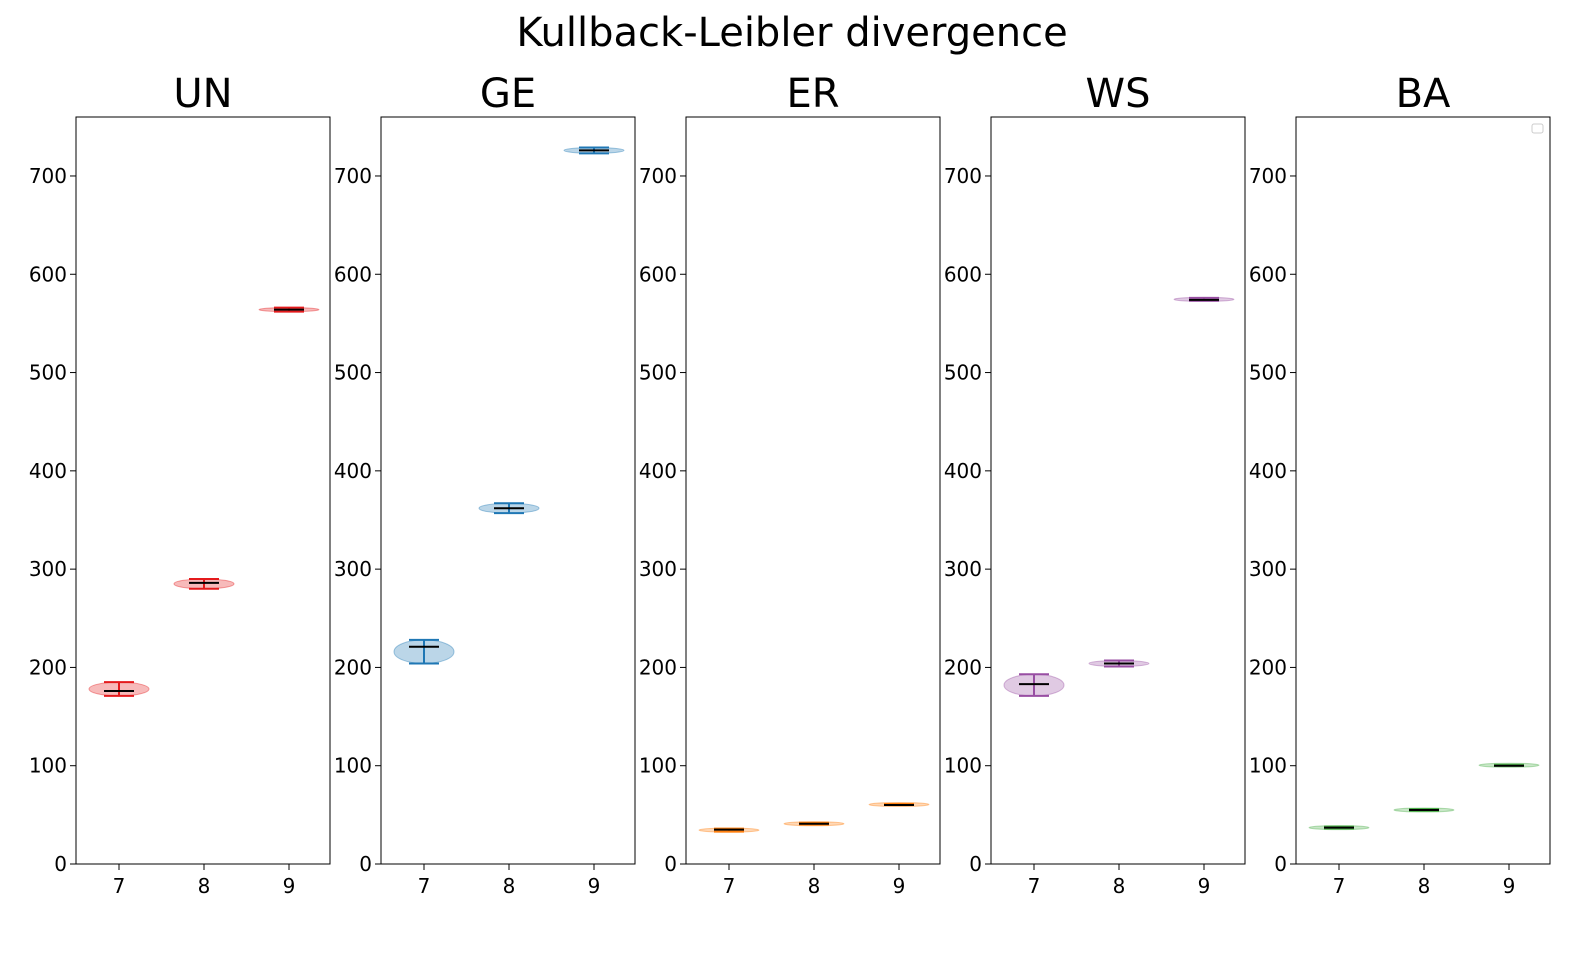  I want to click on y-tick-label-un-500: 500, so click(48, 373).